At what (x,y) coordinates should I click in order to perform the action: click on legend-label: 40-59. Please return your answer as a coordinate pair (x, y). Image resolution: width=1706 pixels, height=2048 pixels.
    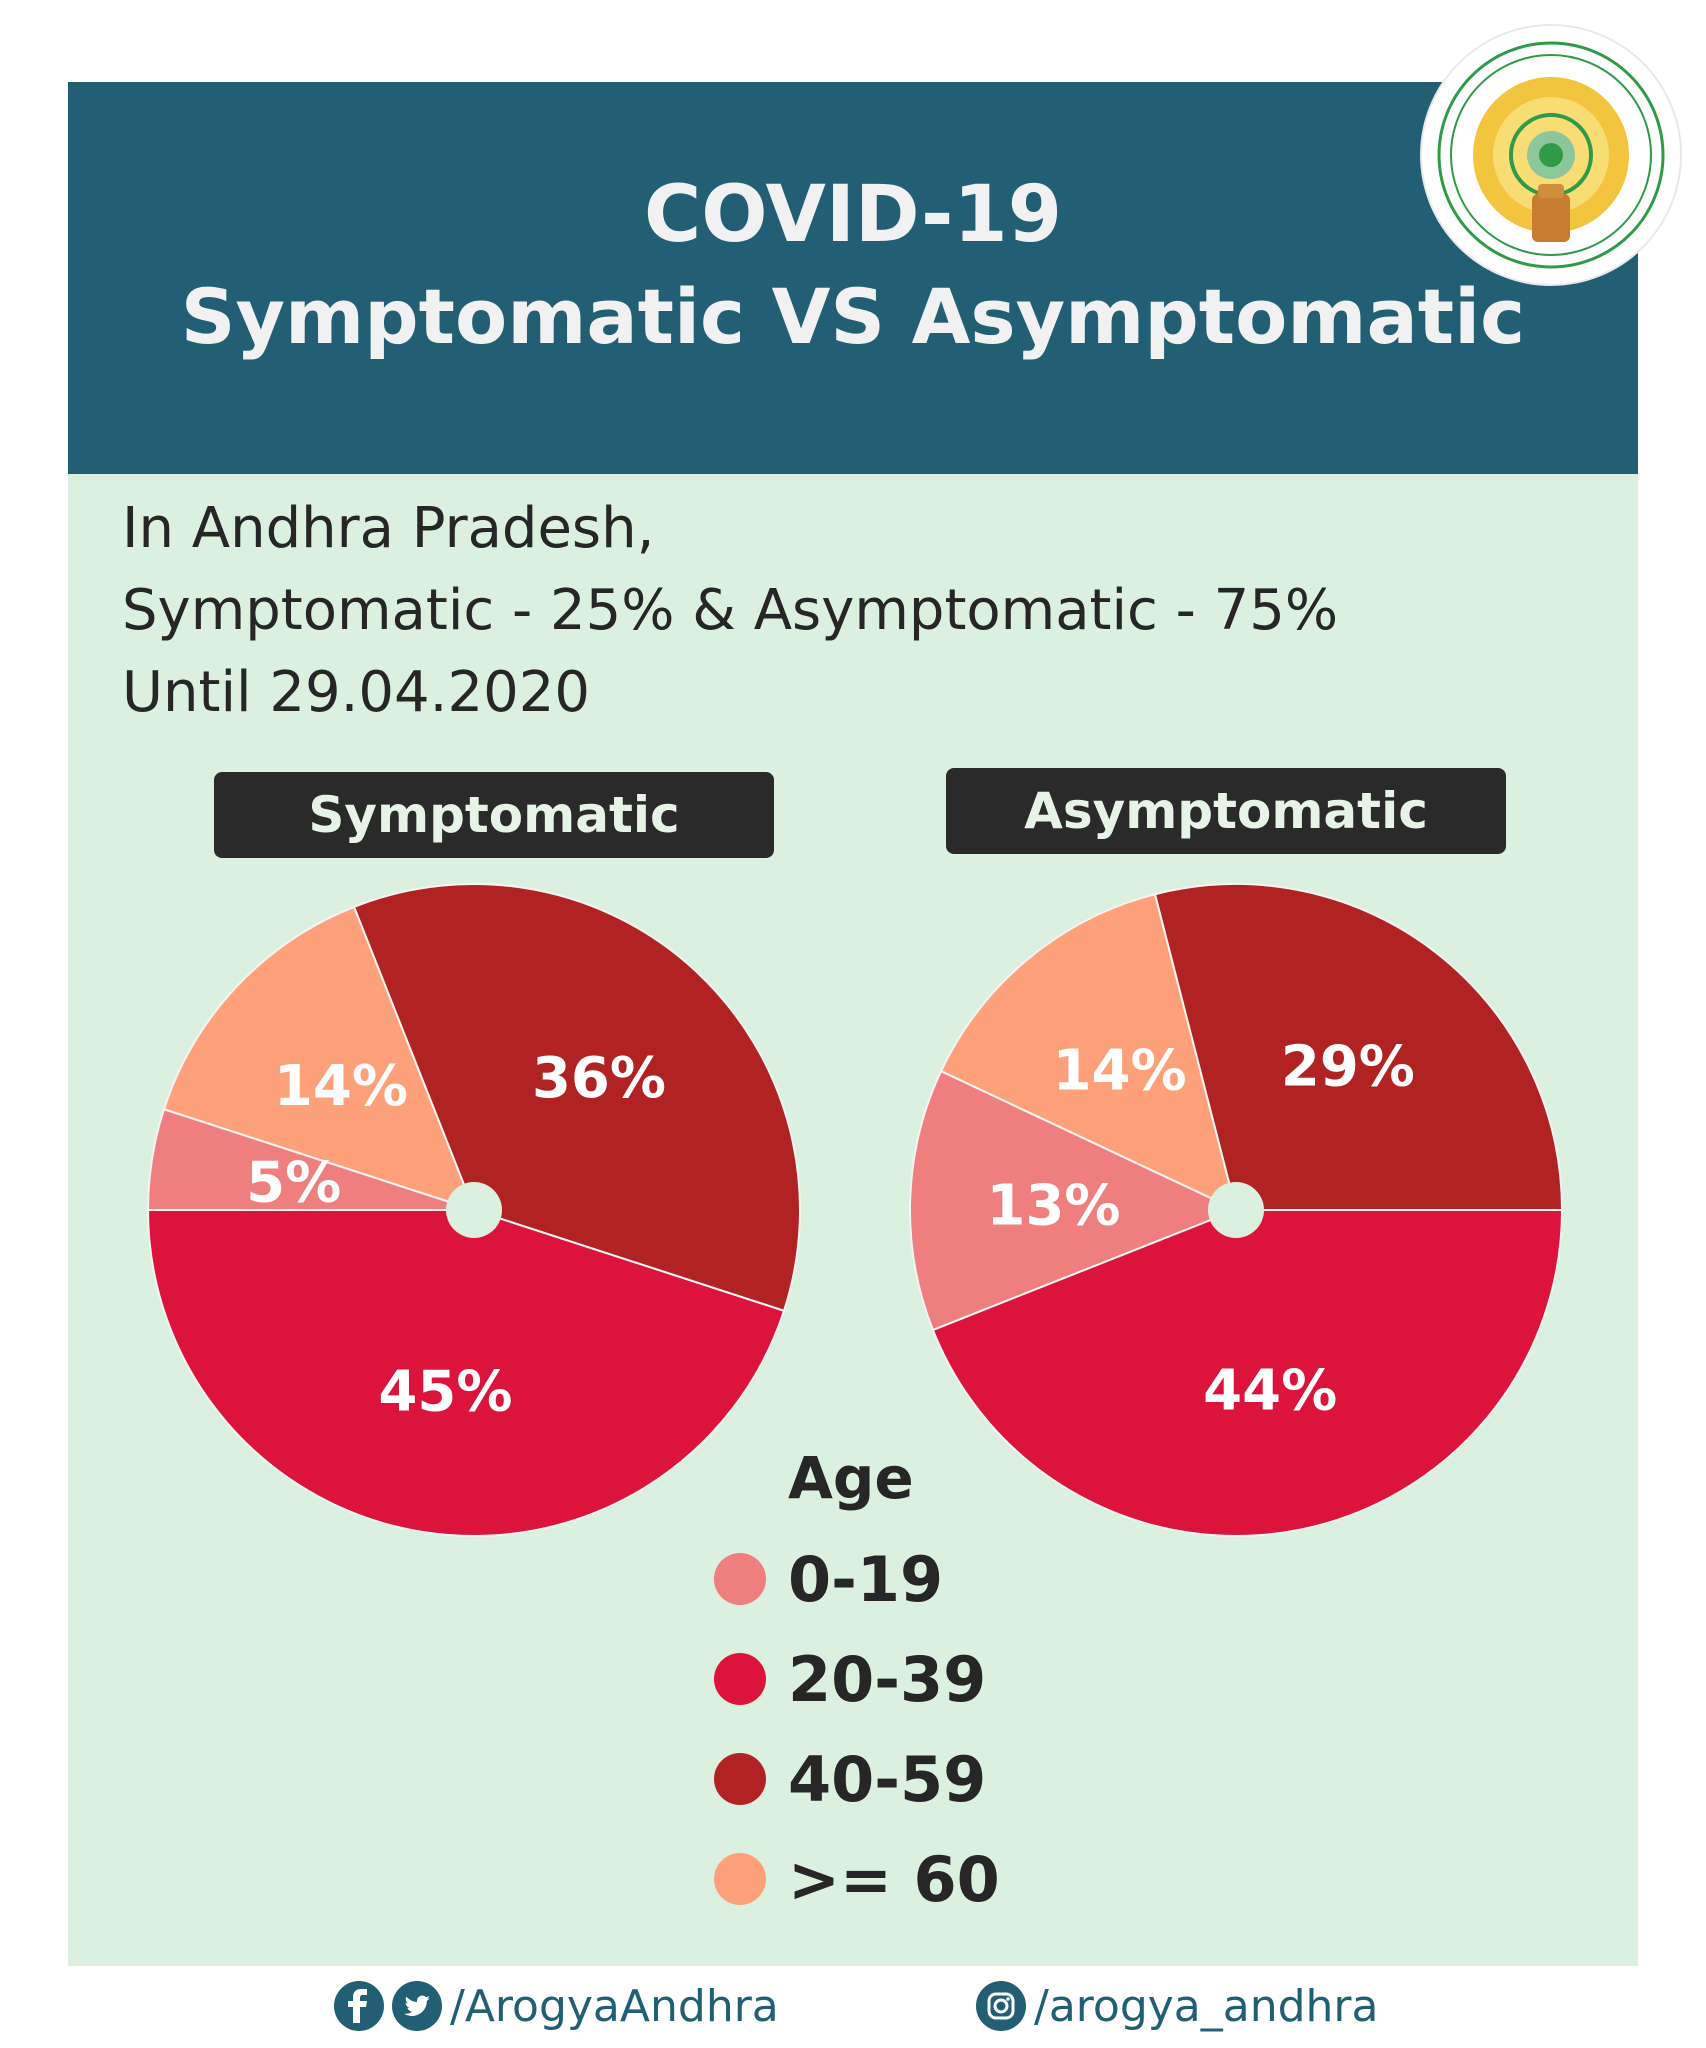
    Looking at the image, I should click on (887, 1779).